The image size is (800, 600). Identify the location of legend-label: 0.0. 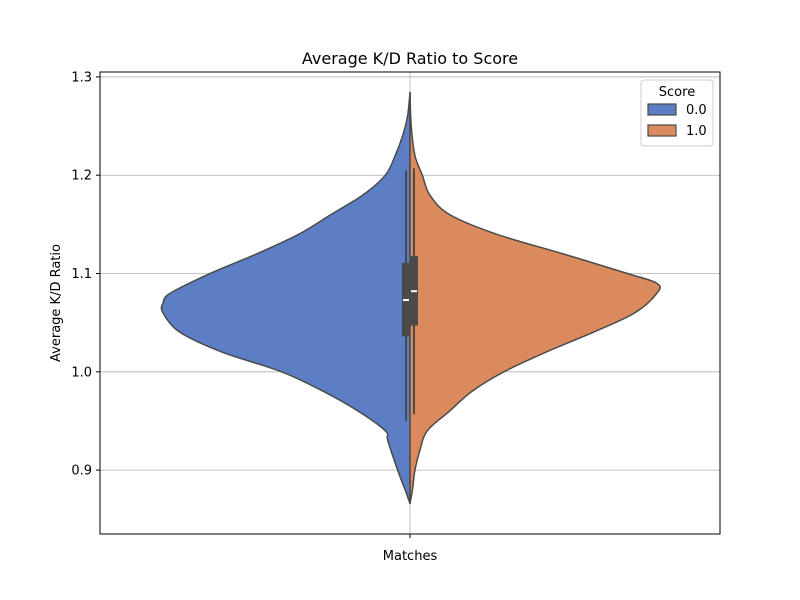
(696, 110).